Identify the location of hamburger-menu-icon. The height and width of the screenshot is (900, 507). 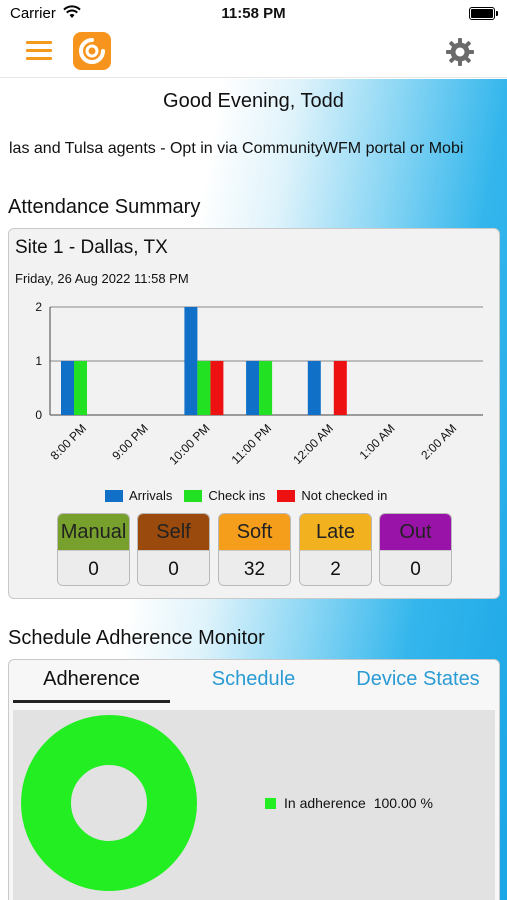
(39, 51).